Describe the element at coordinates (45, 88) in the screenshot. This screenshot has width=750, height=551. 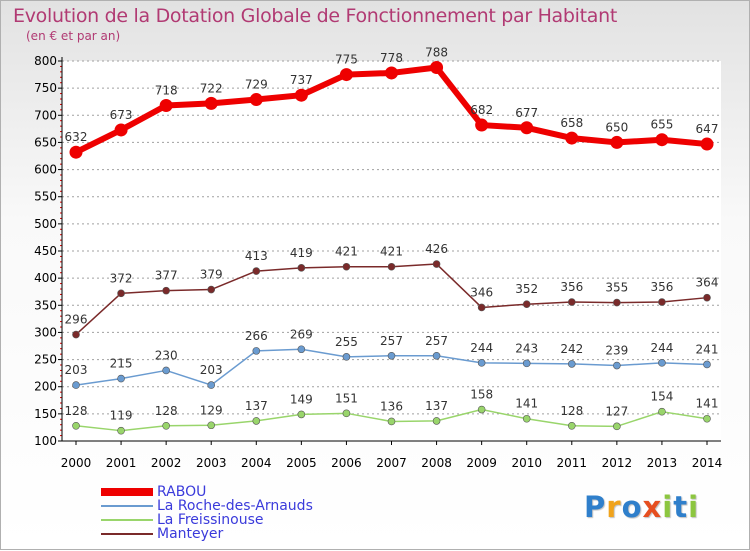
I see `y-tick-label: 750` at that location.